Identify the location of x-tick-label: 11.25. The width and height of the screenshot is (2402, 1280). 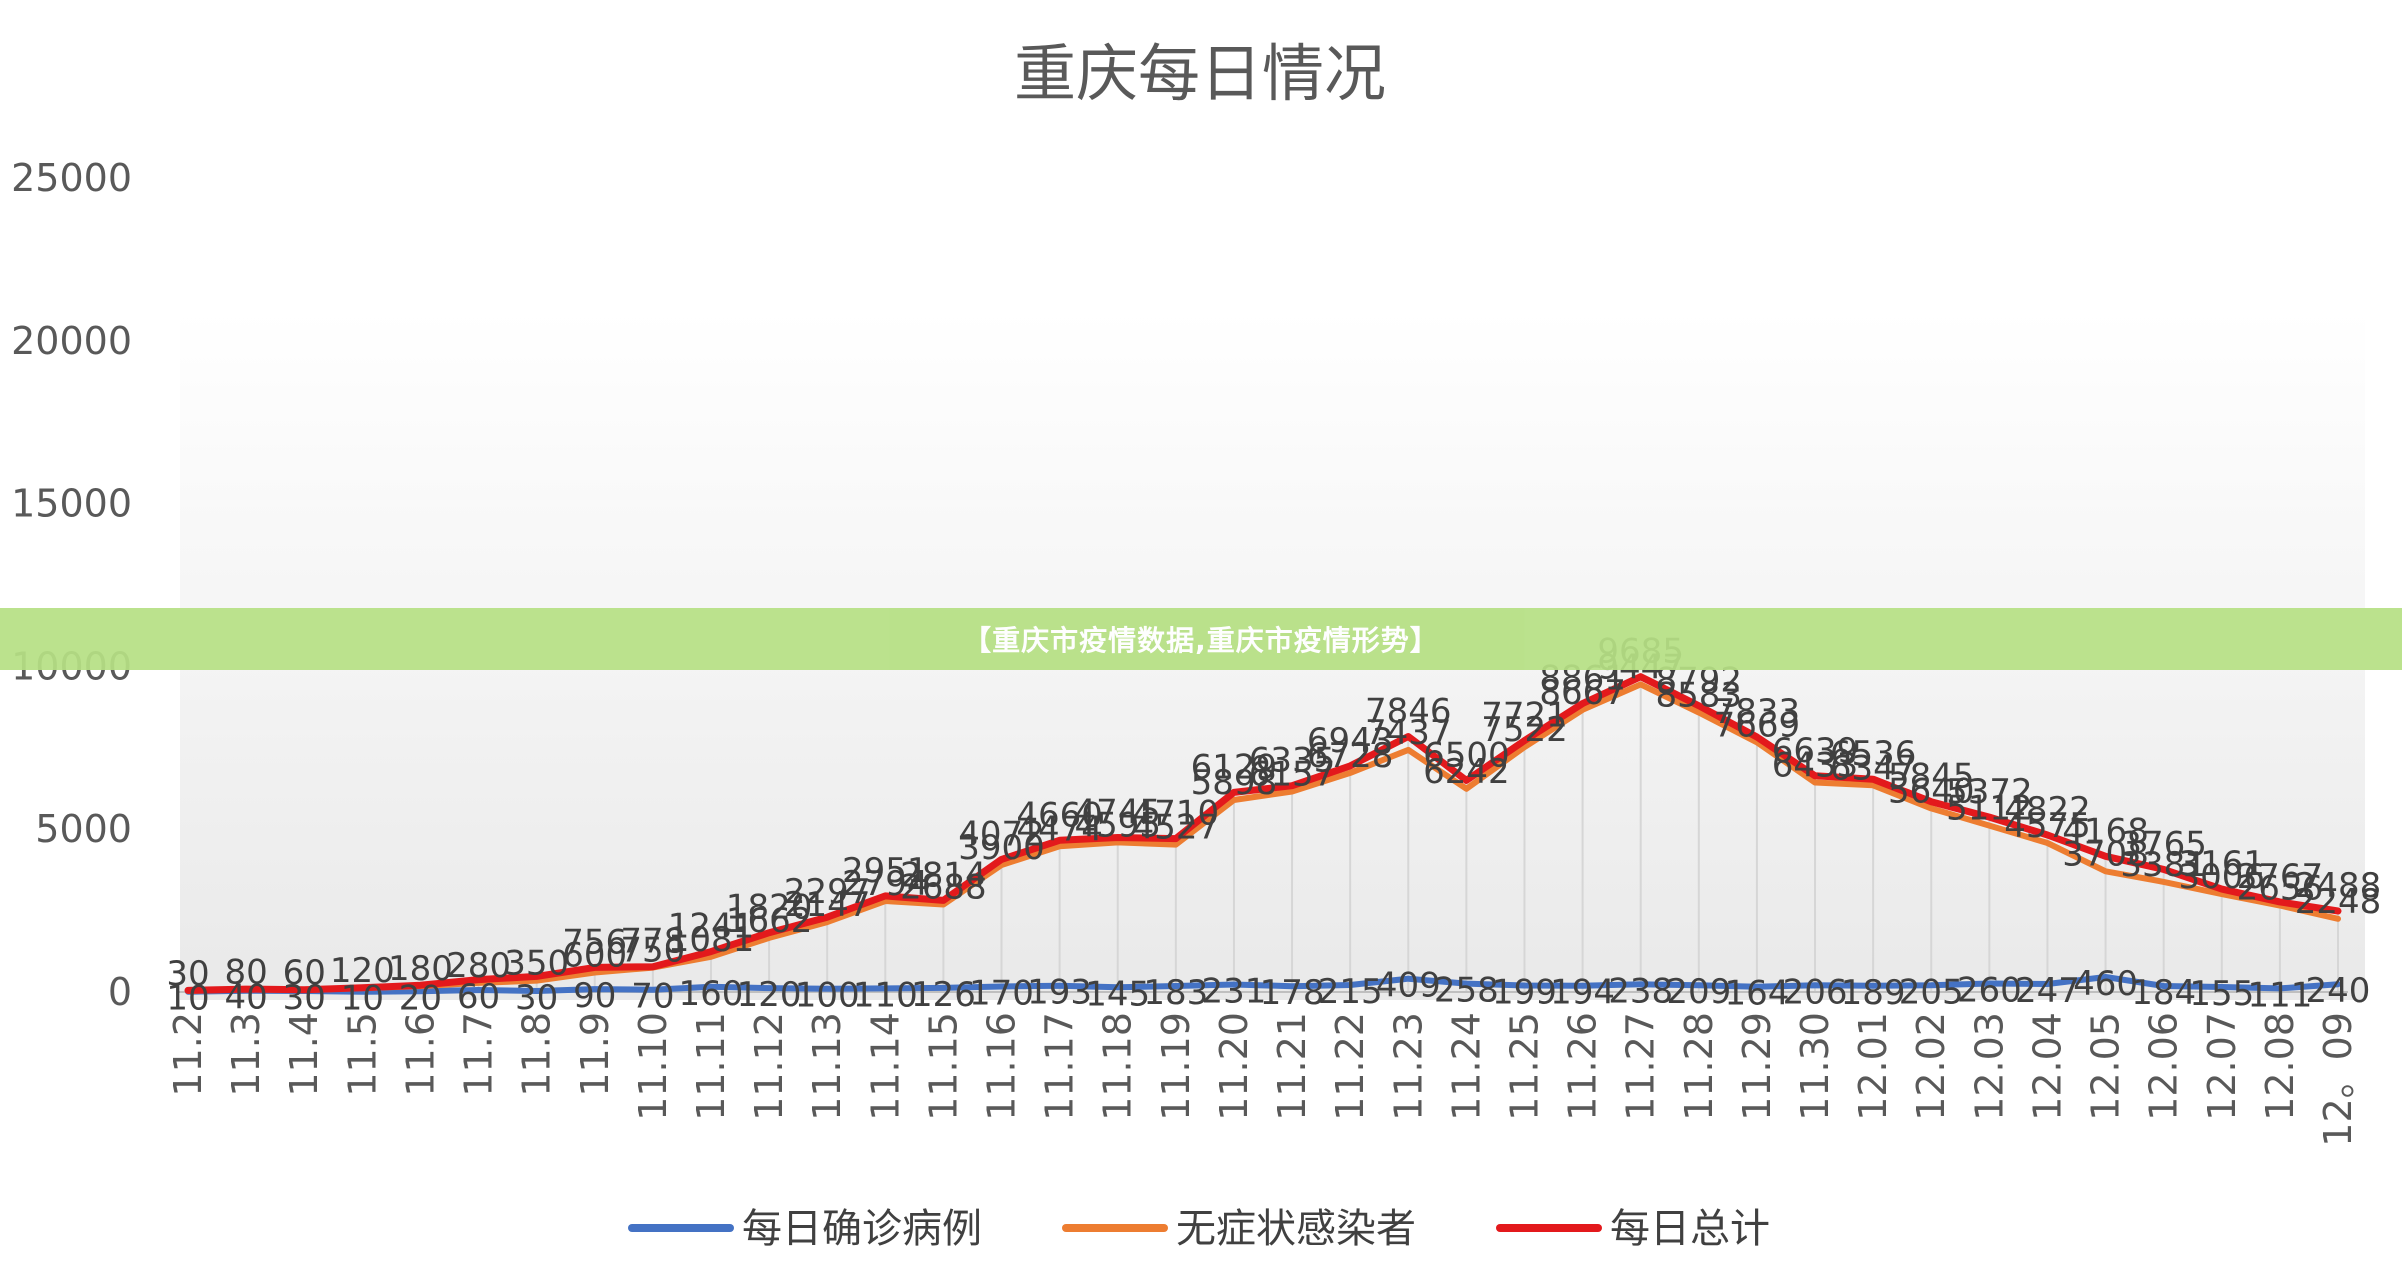
(1524, 1066).